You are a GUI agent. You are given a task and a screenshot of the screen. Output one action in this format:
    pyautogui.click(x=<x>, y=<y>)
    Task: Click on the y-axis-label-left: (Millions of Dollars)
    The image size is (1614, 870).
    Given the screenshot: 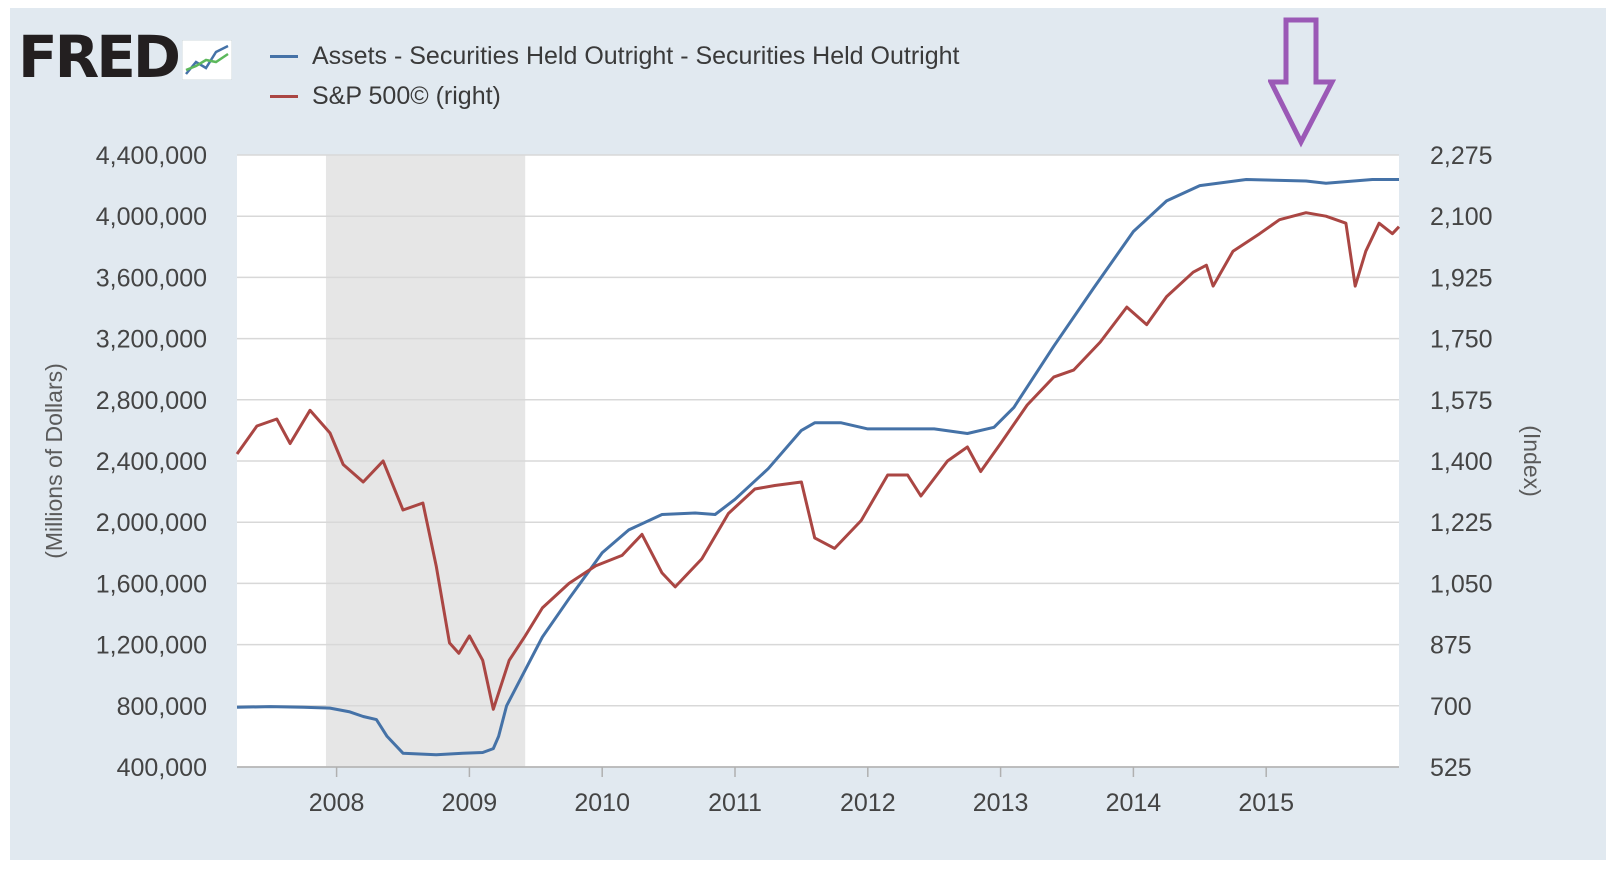 What is the action you would take?
    pyautogui.click(x=54, y=461)
    